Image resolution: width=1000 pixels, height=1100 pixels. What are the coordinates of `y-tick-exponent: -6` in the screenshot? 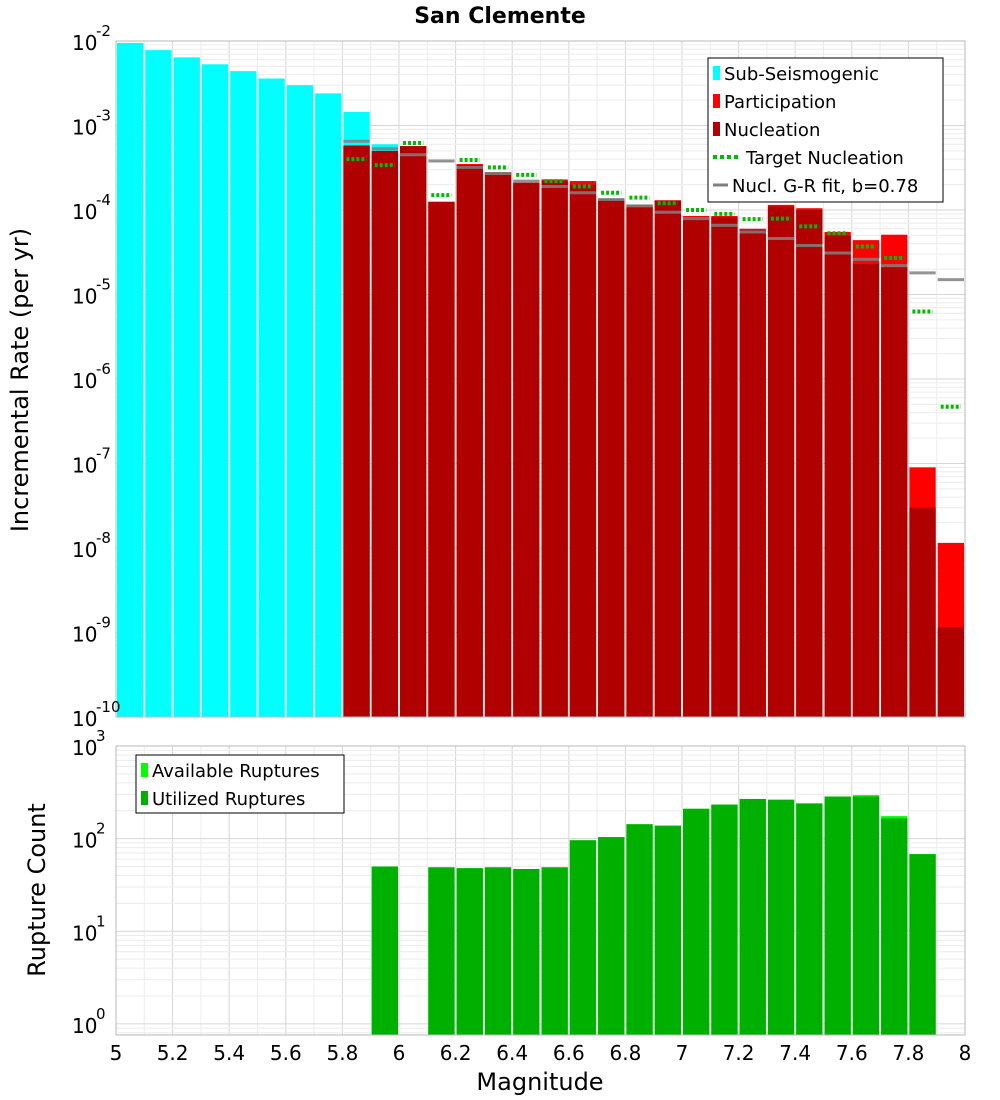 It's located at (103, 369).